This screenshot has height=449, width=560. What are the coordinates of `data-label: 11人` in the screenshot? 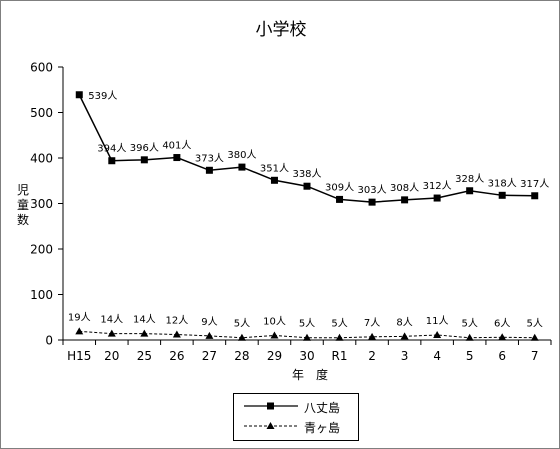 It's located at (437, 321).